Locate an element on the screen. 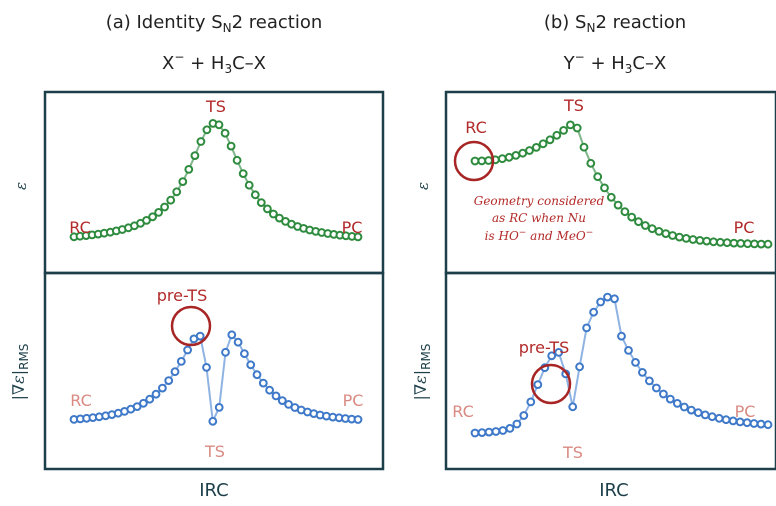  panel-a-energy-curve is located at coordinates (216, 180).